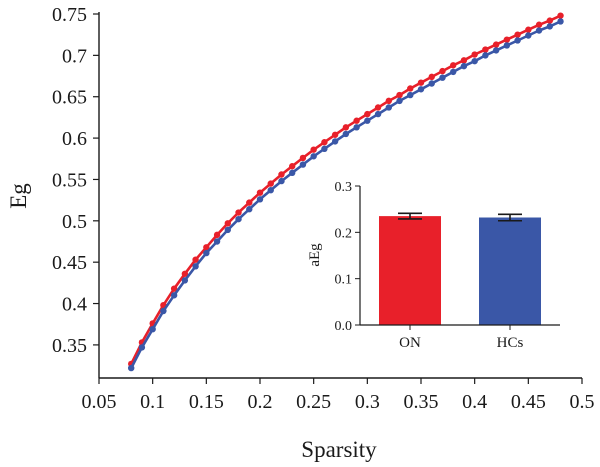  Describe the element at coordinates (260, 402) in the screenshot. I see `main-x-tick-label: 0.2` at that location.